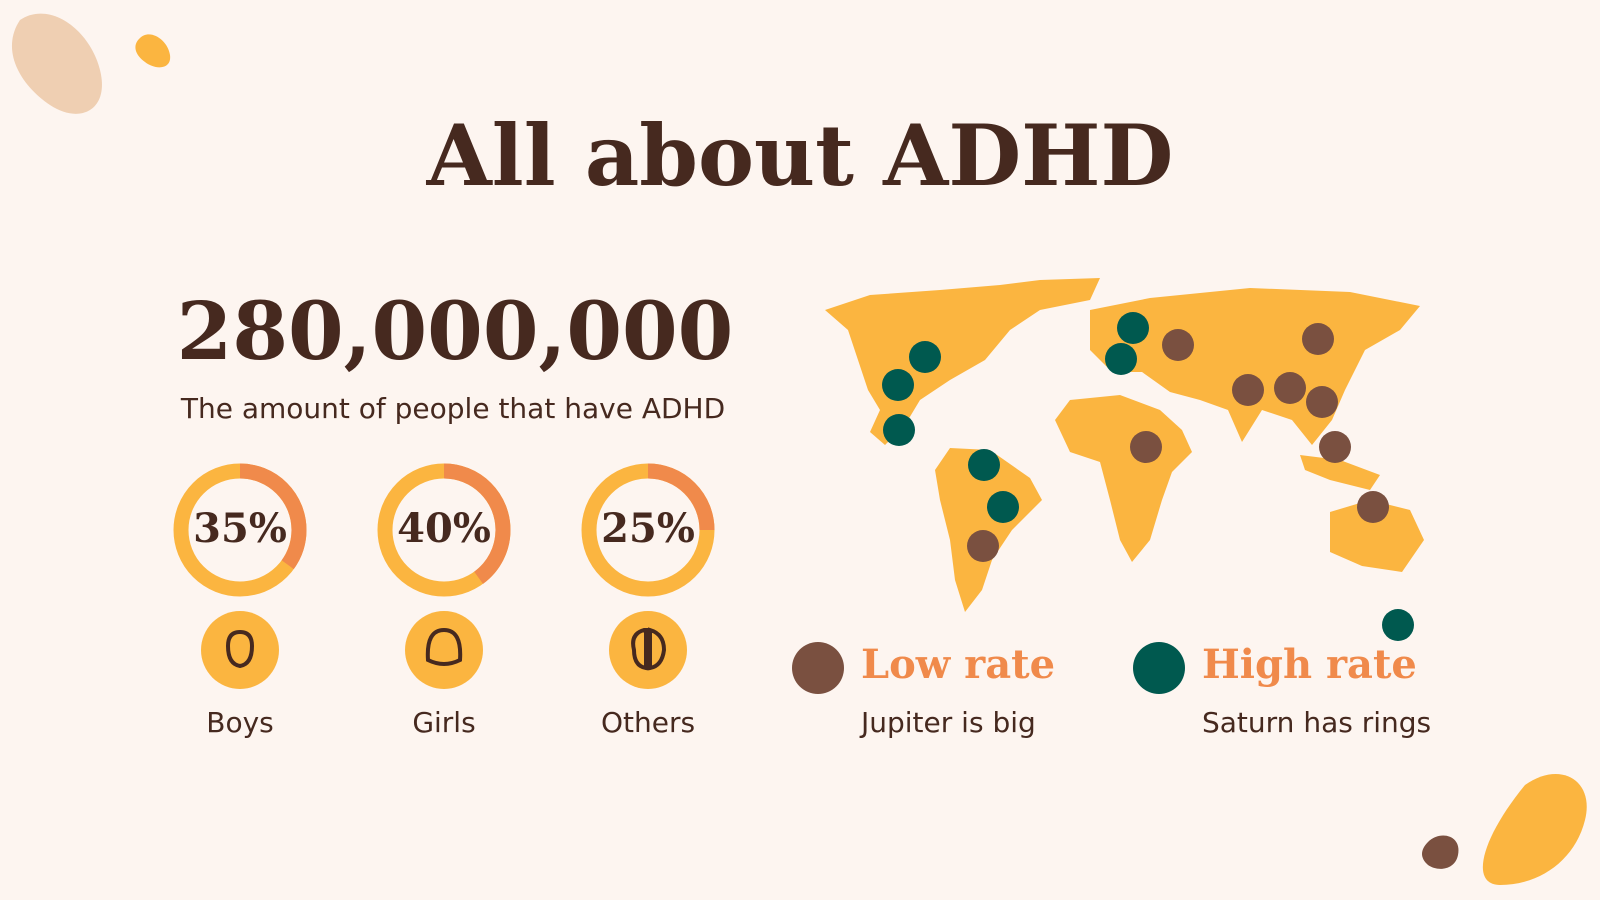 This screenshot has width=1600, height=900. Describe the element at coordinates (1148, 476) in the screenshot. I see `map-dots` at that location.